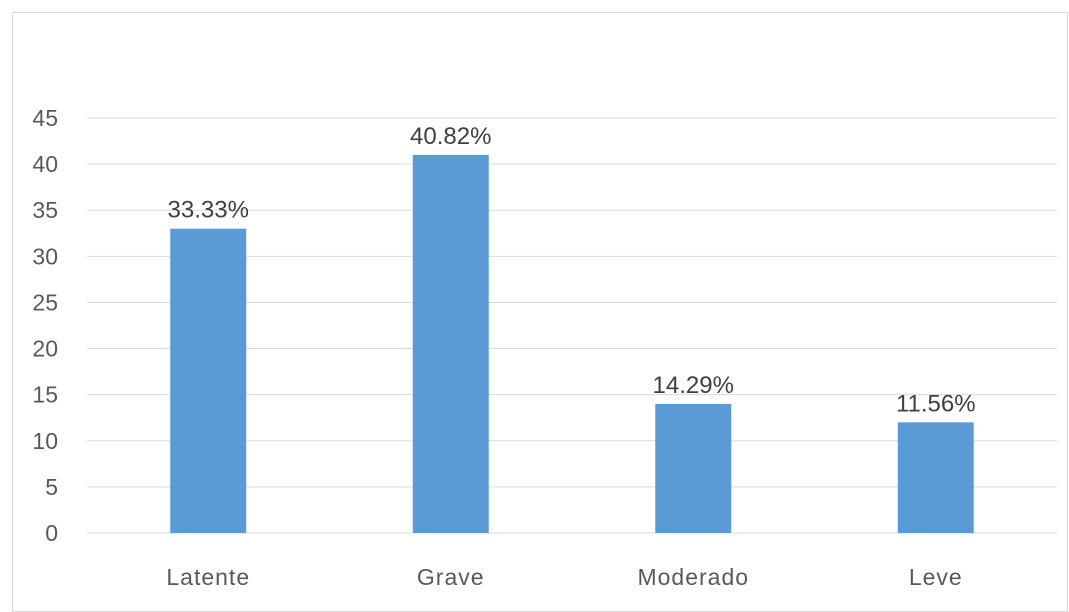 The width and height of the screenshot is (1069, 612). What do you see at coordinates (45, 349) in the screenshot?
I see `y-tick-label: 20` at bounding box center [45, 349].